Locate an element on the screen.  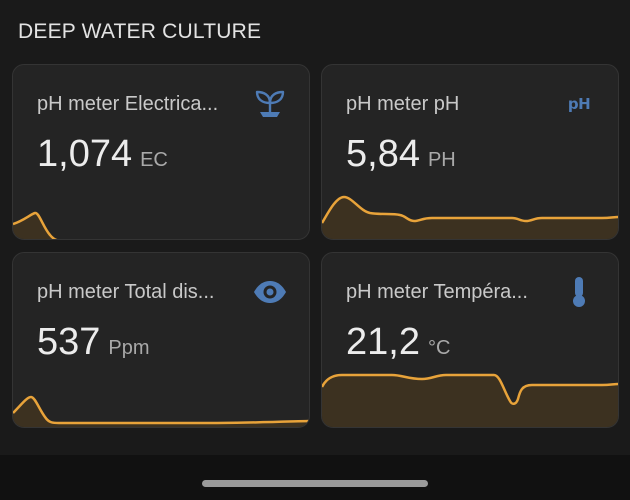
sensor-reading: 21,2 °C is located at coordinates (398, 342).